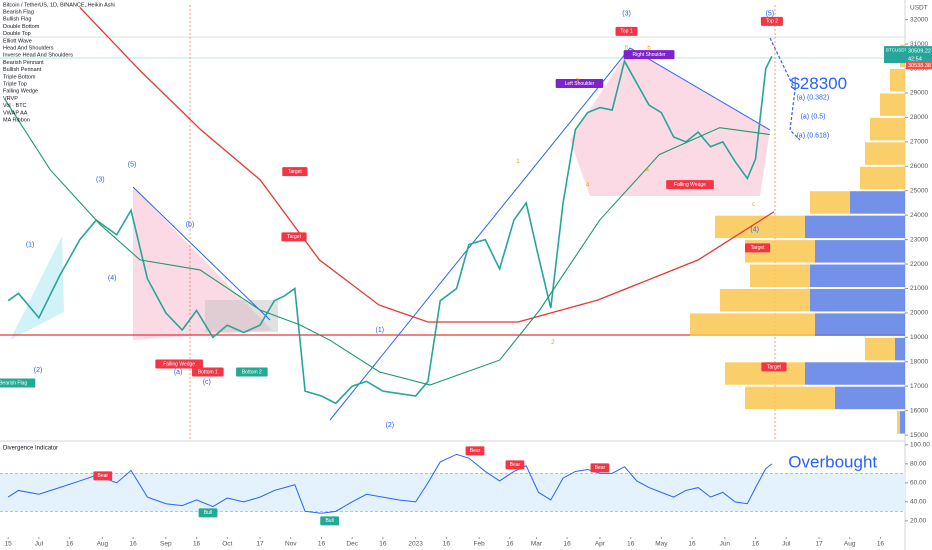  What do you see at coordinates (30, 449) in the screenshot?
I see `indicator-title: Divergence Indicator` at bounding box center [30, 449].